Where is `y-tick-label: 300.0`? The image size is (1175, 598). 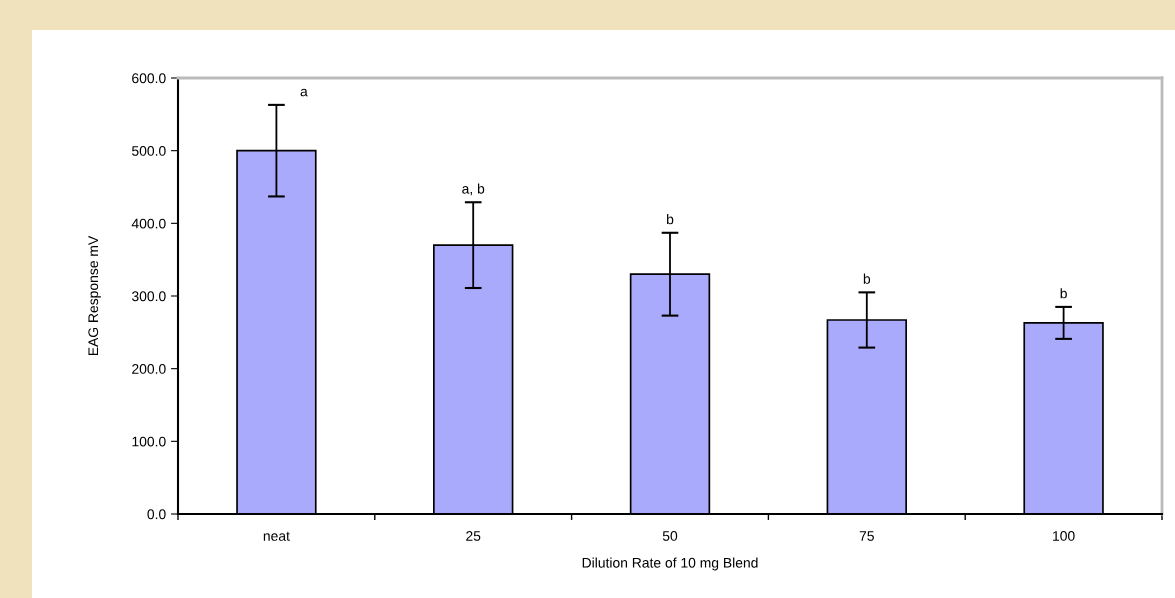
y-tick-label: 300.0 is located at coordinates (148, 296).